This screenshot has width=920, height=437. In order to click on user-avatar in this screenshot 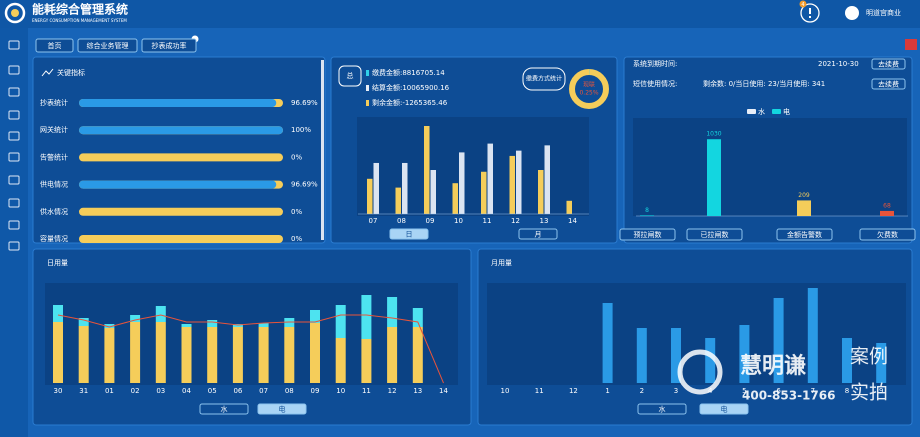, I will do `click(852, 13)`.